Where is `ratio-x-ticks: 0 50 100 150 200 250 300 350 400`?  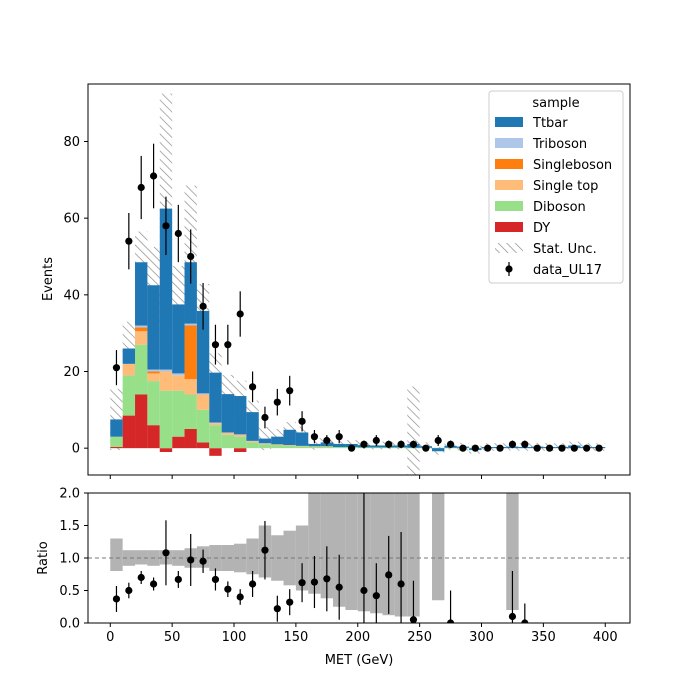
ratio-x-ticks: 0 50 100 150 200 250 300 350 400 is located at coordinates (362, 634).